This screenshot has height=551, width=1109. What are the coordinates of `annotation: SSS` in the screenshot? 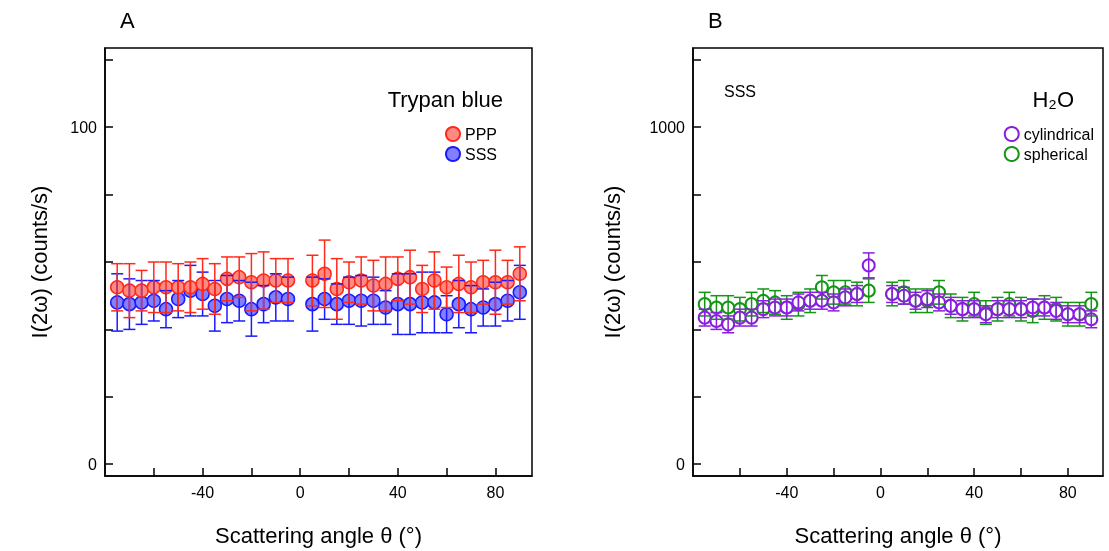 It's located at (740, 91).